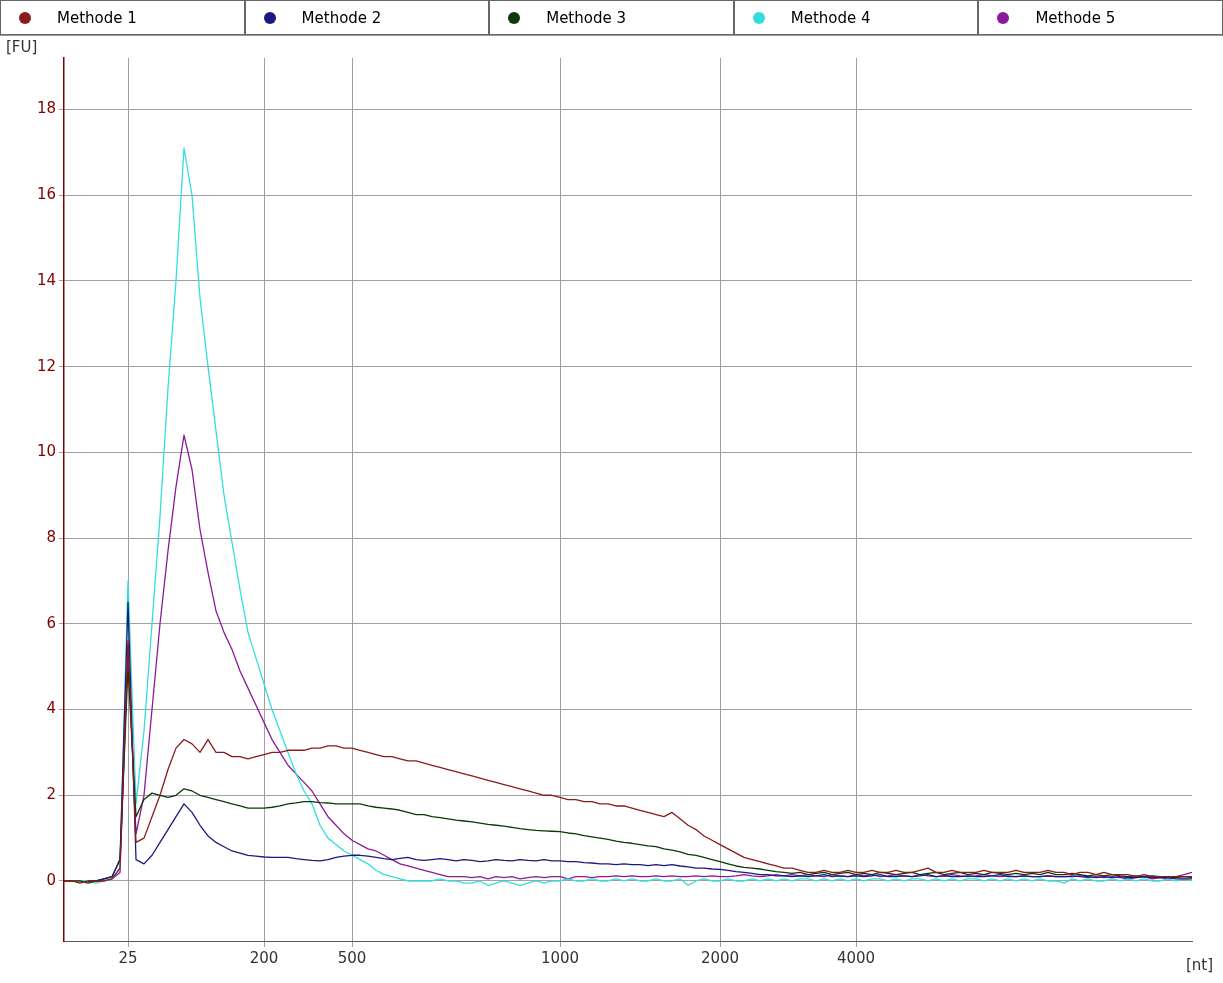 The width and height of the screenshot is (1223, 983). What do you see at coordinates (1199, 965) in the screenshot?
I see `x-axis-title: [nt]` at bounding box center [1199, 965].